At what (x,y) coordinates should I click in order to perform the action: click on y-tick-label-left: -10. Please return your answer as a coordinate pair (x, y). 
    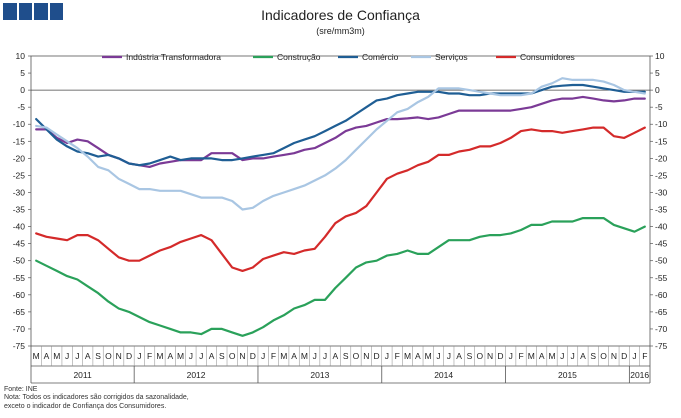
    Looking at the image, I should click on (19, 124).